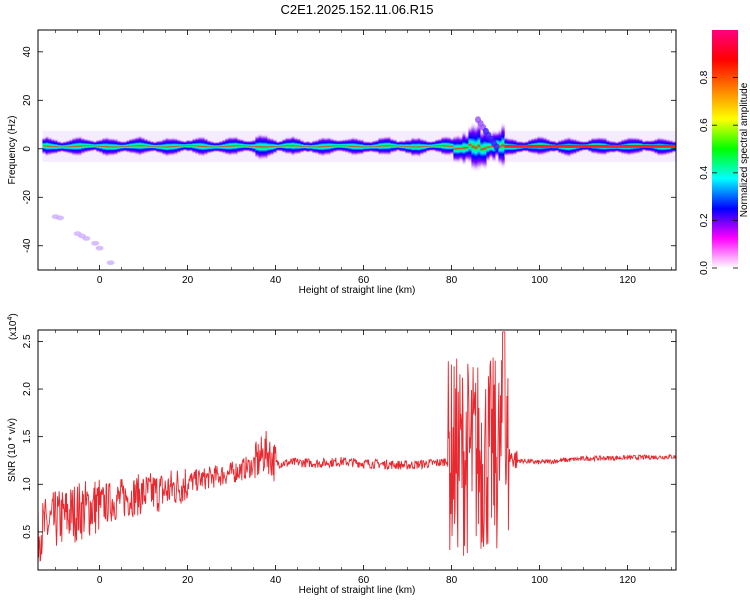  What do you see at coordinates (100, 280) in the screenshot?
I see `spectrogram-x-tick-label: 0` at bounding box center [100, 280].